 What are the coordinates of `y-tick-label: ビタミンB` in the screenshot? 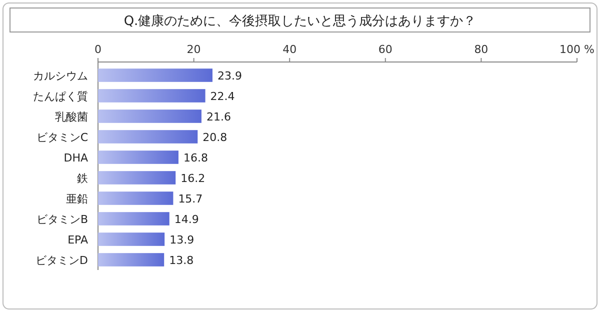 It's located at (62, 219).